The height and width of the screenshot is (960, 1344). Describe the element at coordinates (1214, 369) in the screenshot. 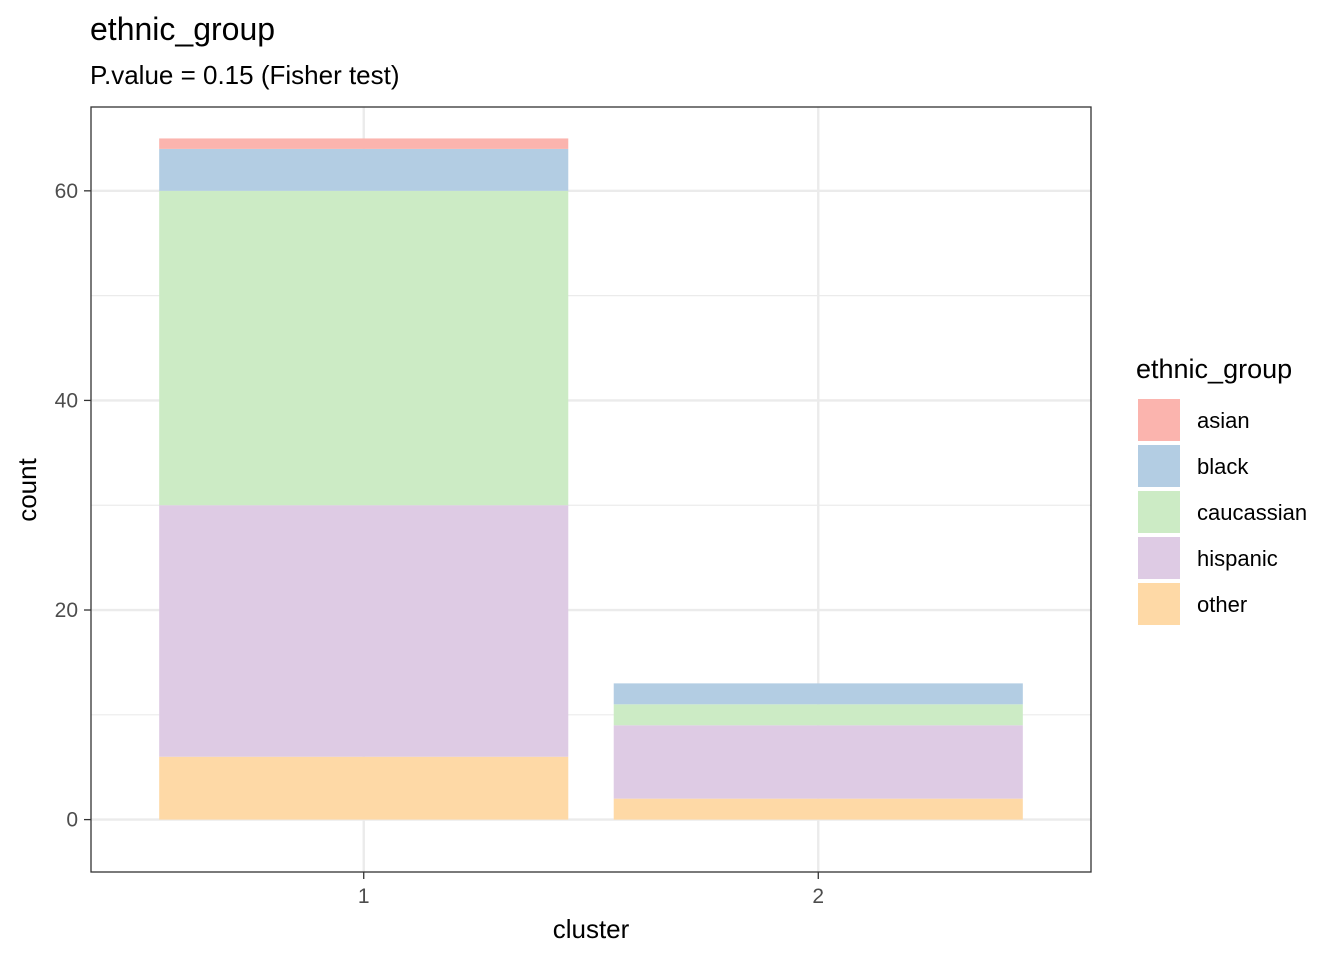

I see `legend-title: ethnic_group` at that location.